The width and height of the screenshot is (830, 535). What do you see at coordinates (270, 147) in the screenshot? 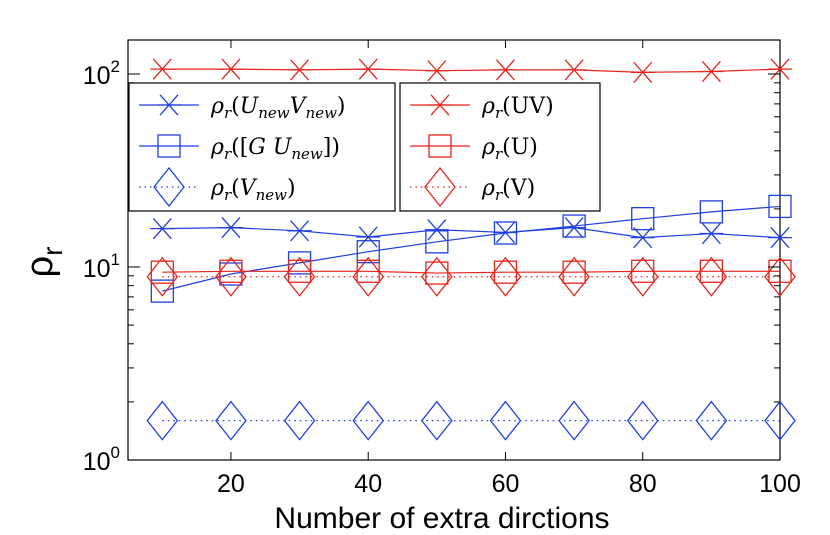
I see `legend-text-part: G U` at bounding box center [270, 147].